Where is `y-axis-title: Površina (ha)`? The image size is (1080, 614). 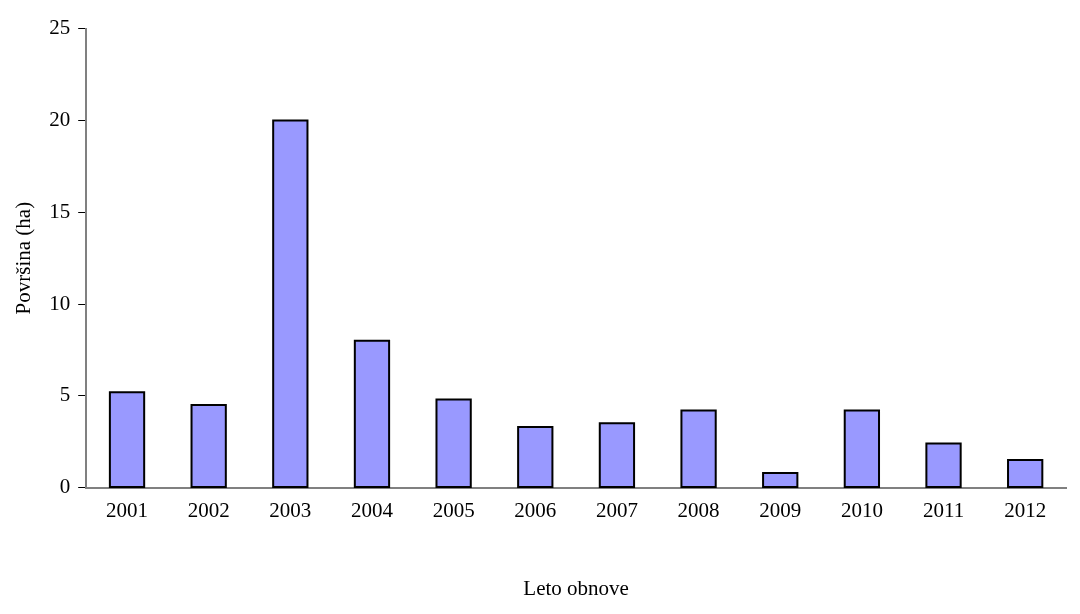
y-axis-title: Površina (ha) is located at coordinates (23, 258).